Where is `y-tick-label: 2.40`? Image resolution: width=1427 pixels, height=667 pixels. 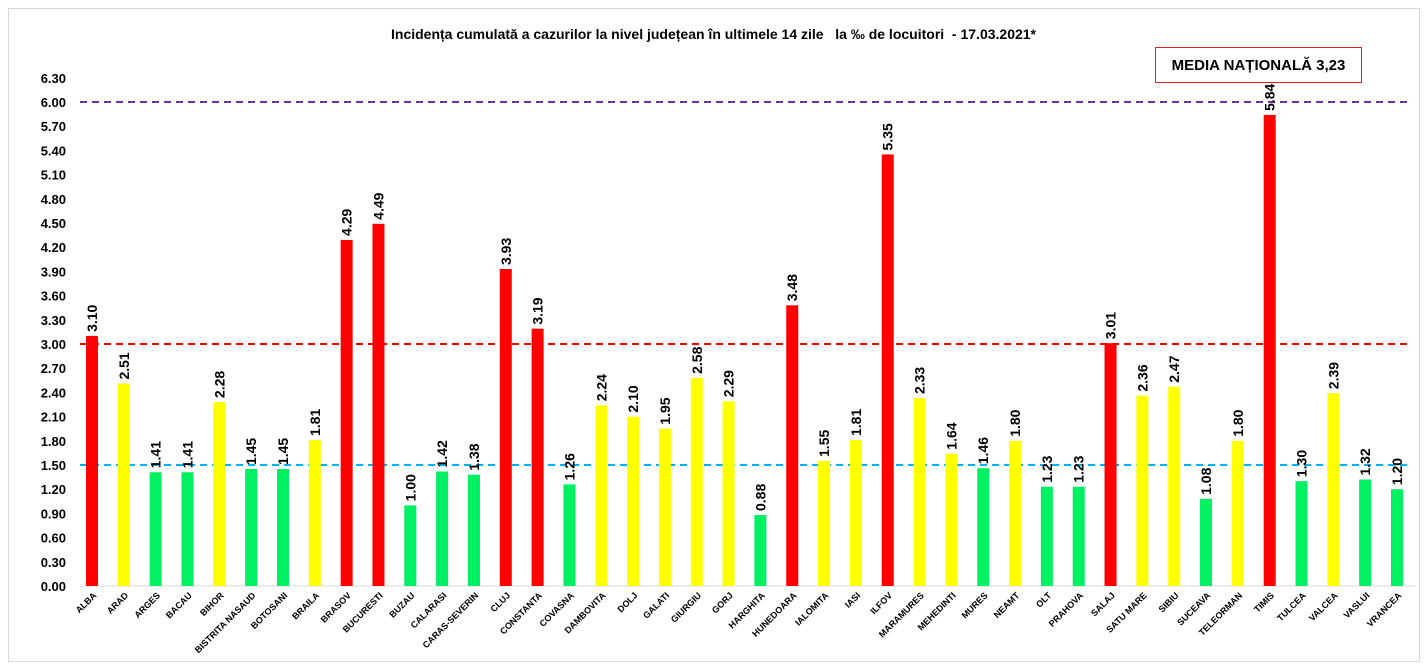 y-tick-label: 2.40 is located at coordinates (53, 392).